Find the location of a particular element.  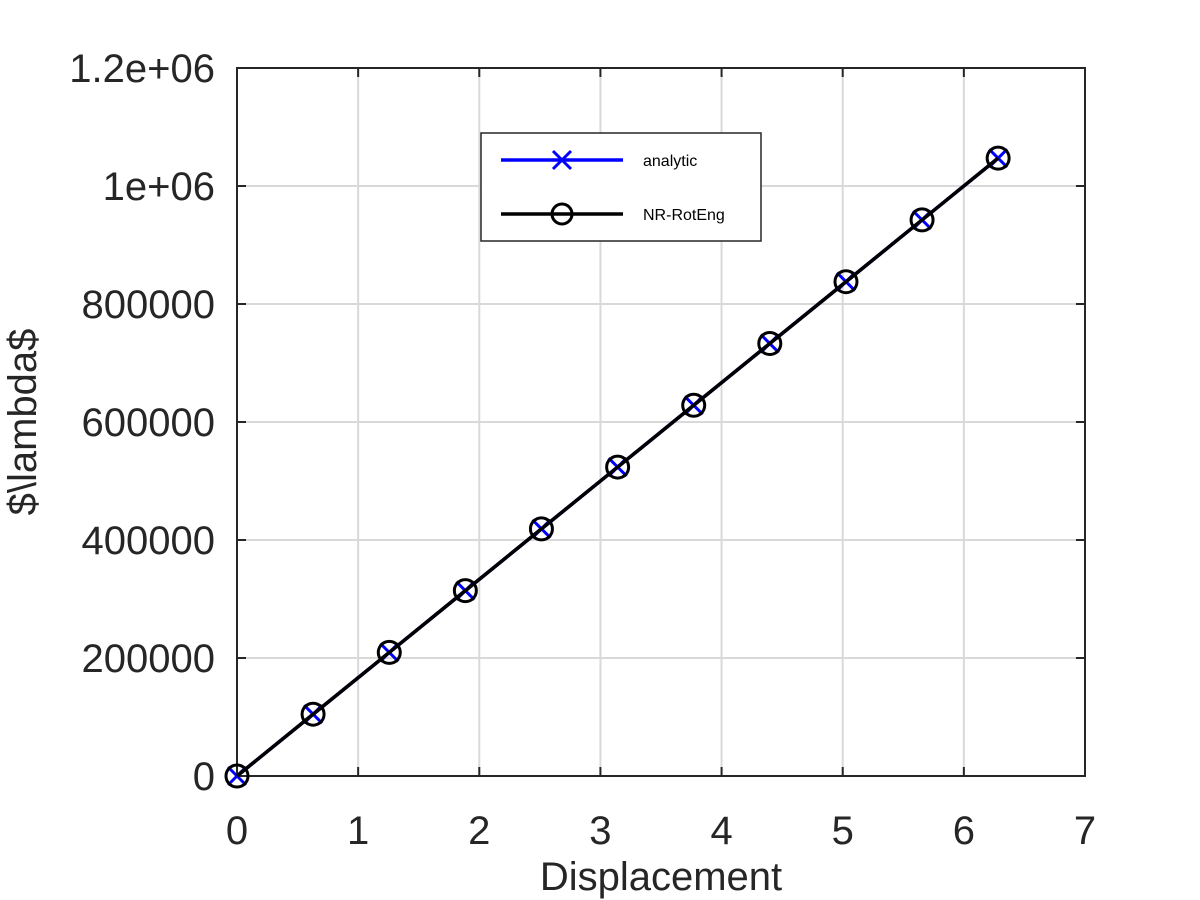

y-tick-label: 1e+06 is located at coordinates (159, 187).